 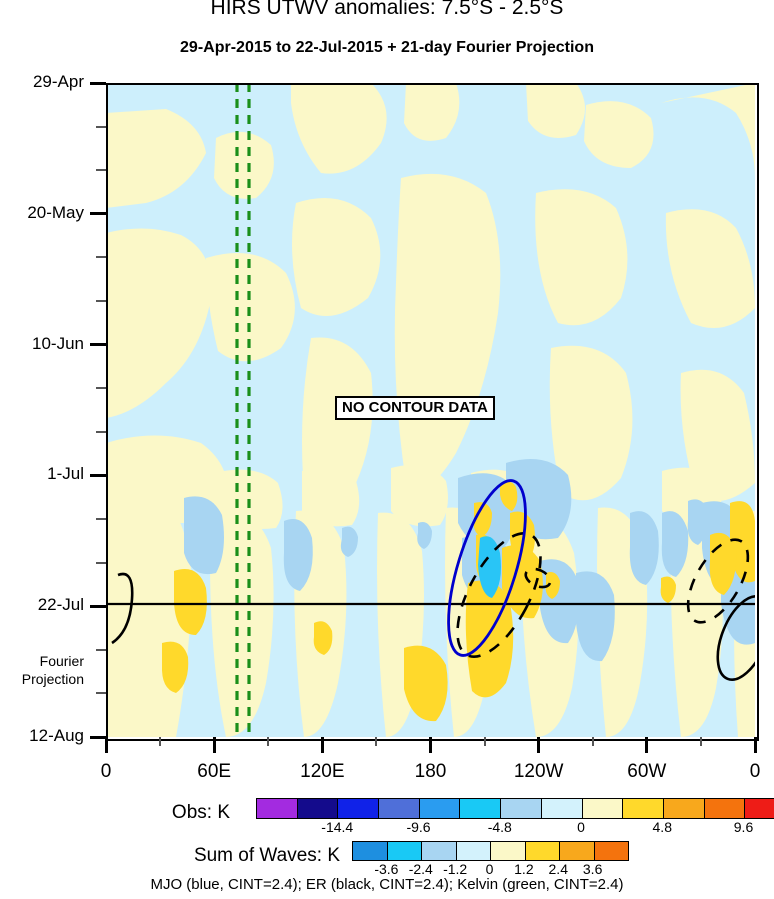 What do you see at coordinates (524, 869) in the screenshot?
I see `colorbar-tick-4: 1.2` at bounding box center [524, 869].